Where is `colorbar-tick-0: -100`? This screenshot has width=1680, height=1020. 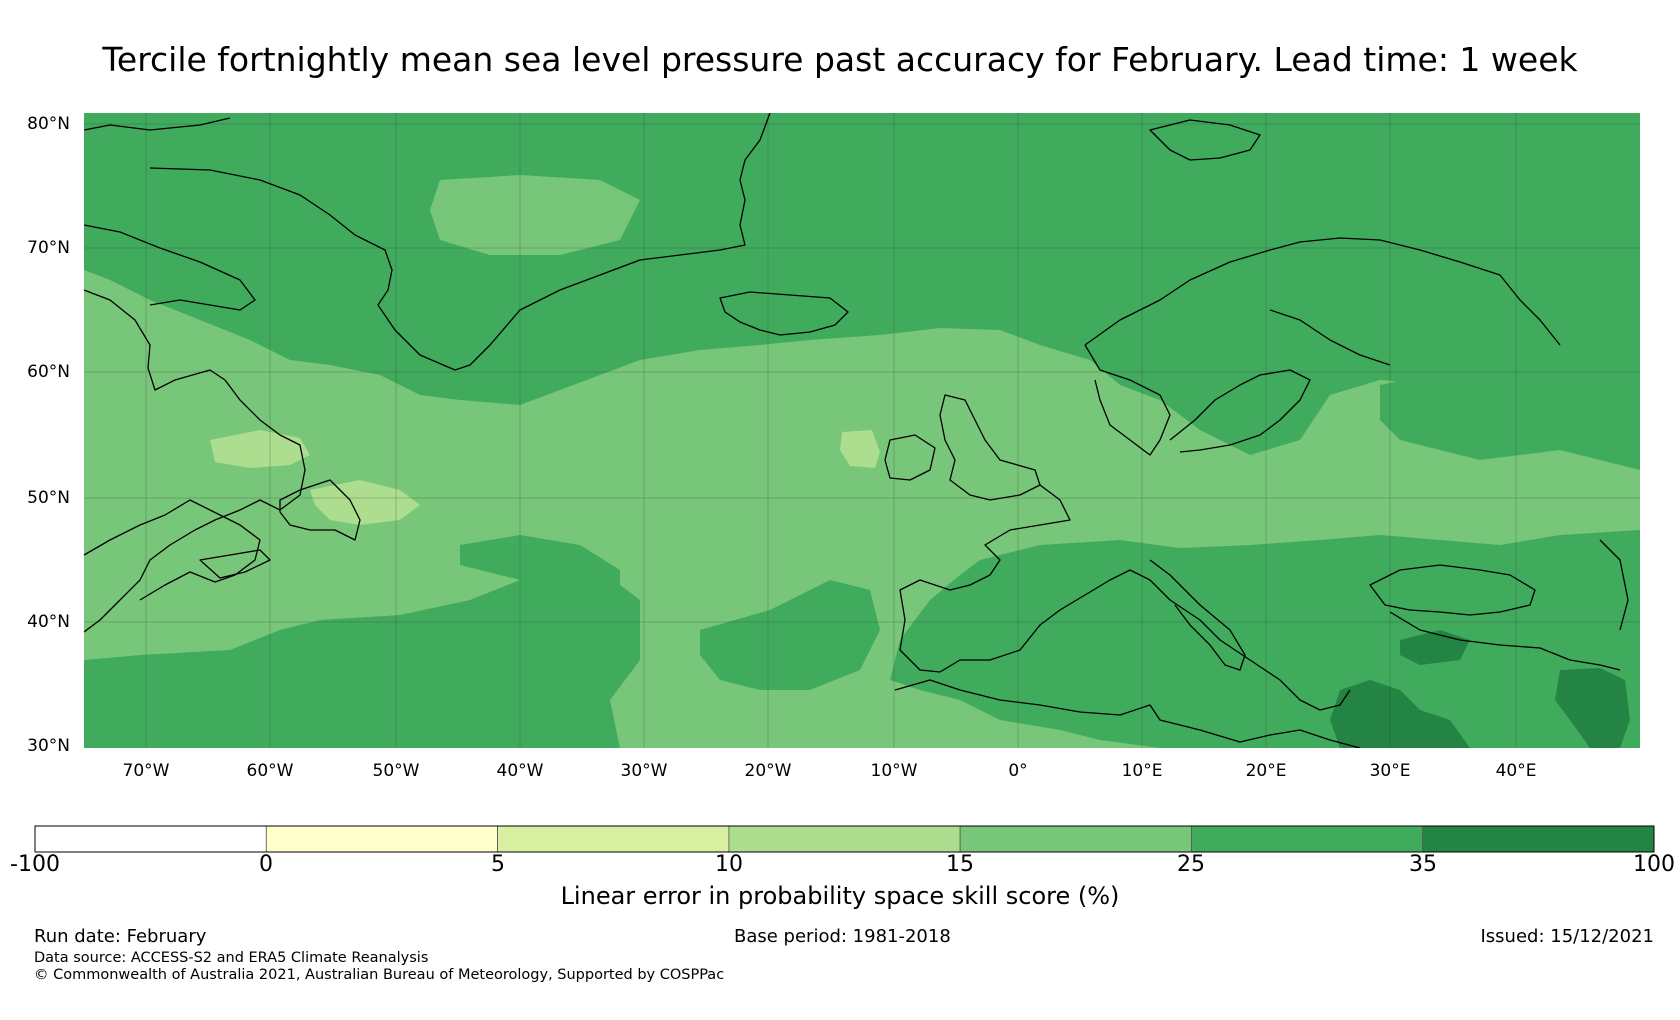
colorbar-tick-0: -100 is located at coordinates (35, 864).